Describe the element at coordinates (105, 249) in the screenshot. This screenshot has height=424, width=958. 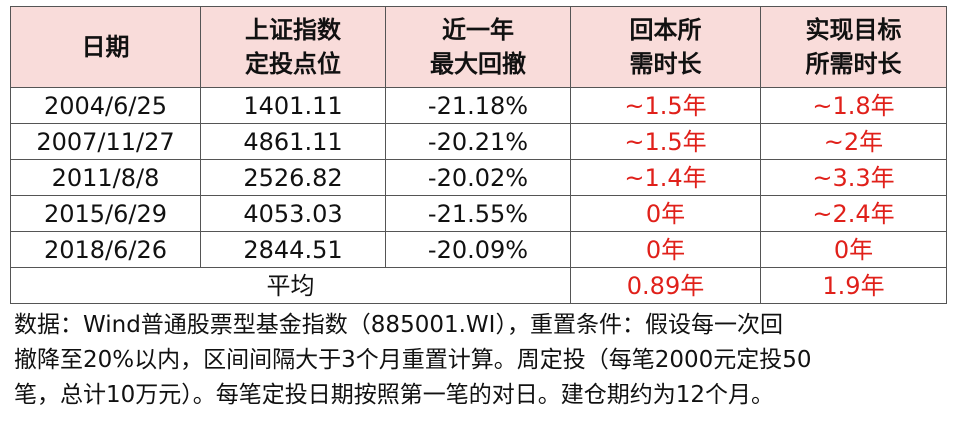
I see `table-cell: 2018/6/26` at that location.